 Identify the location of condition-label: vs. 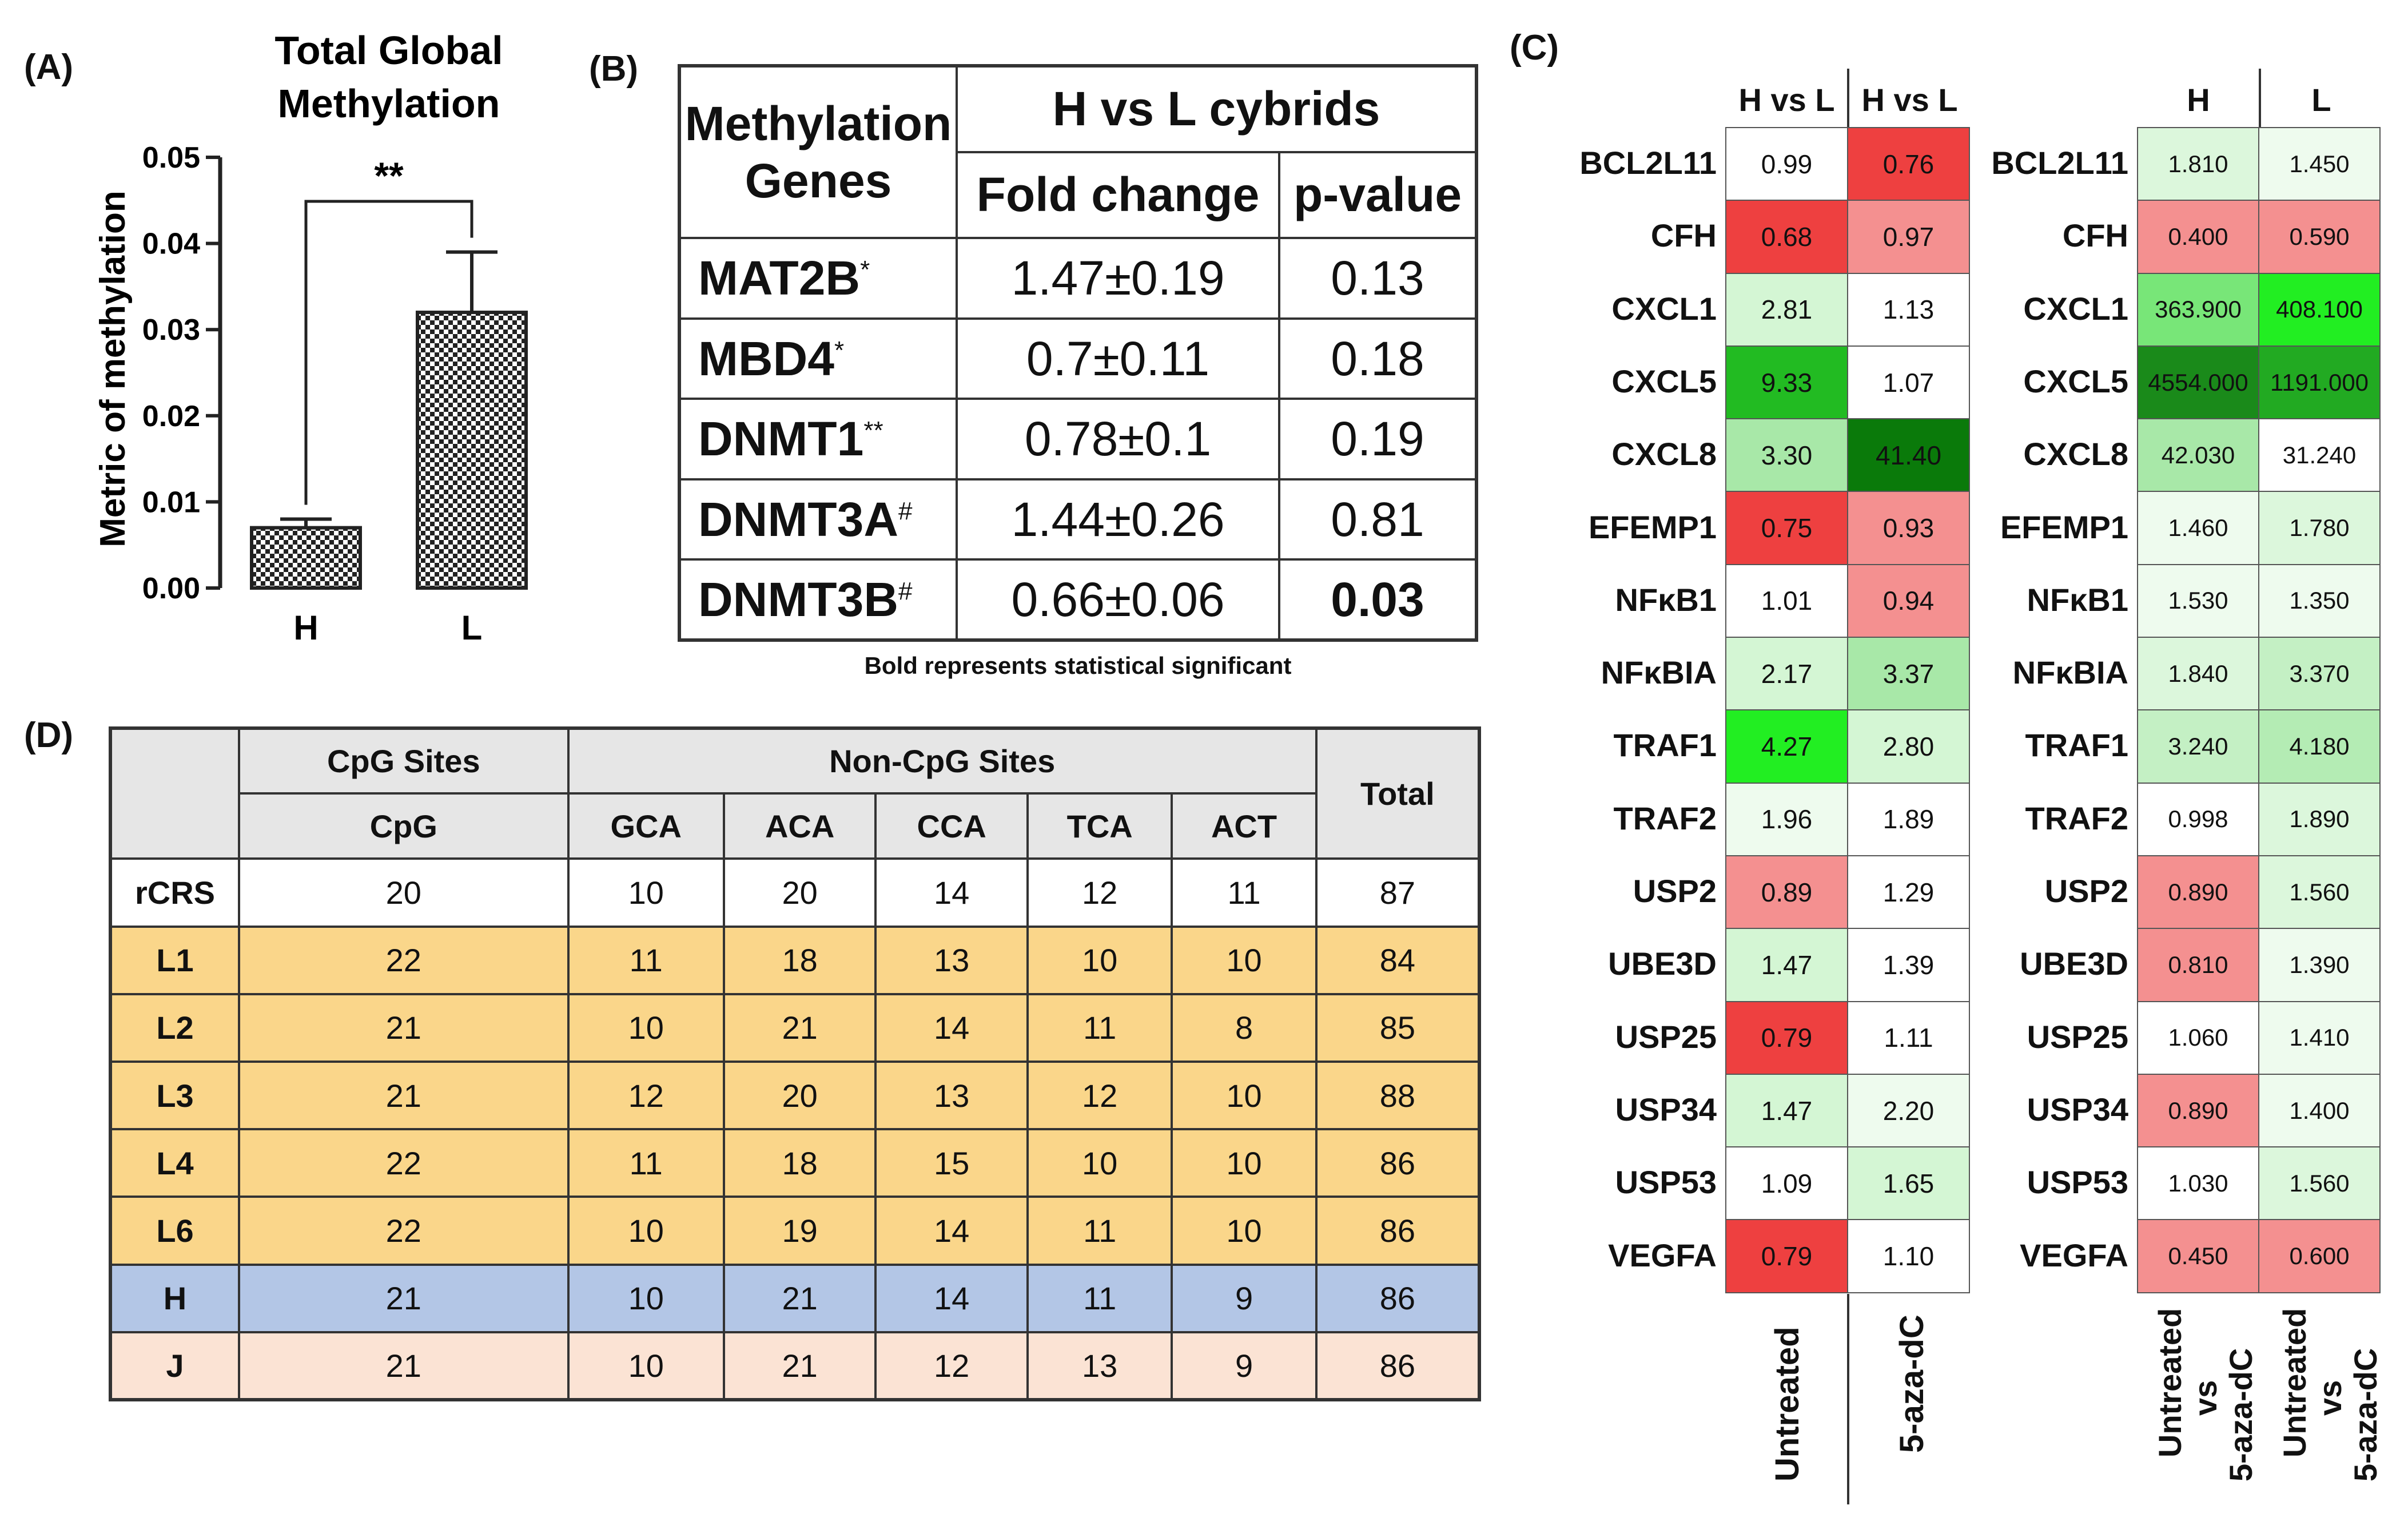
(2205, 1398).